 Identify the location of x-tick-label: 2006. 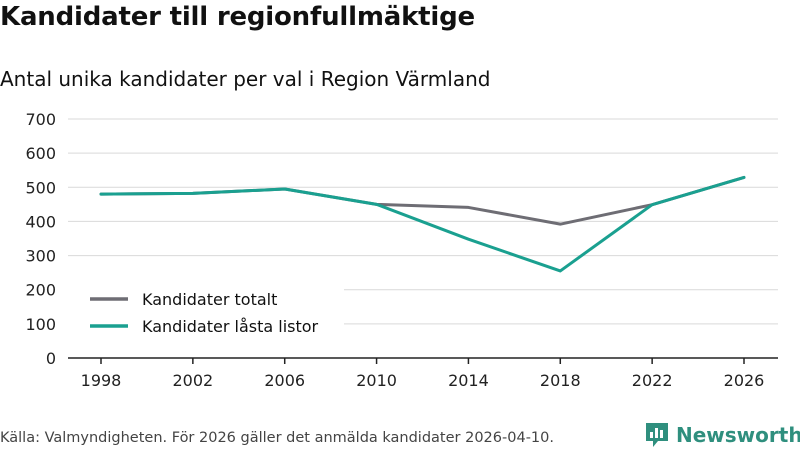
(284, 380).